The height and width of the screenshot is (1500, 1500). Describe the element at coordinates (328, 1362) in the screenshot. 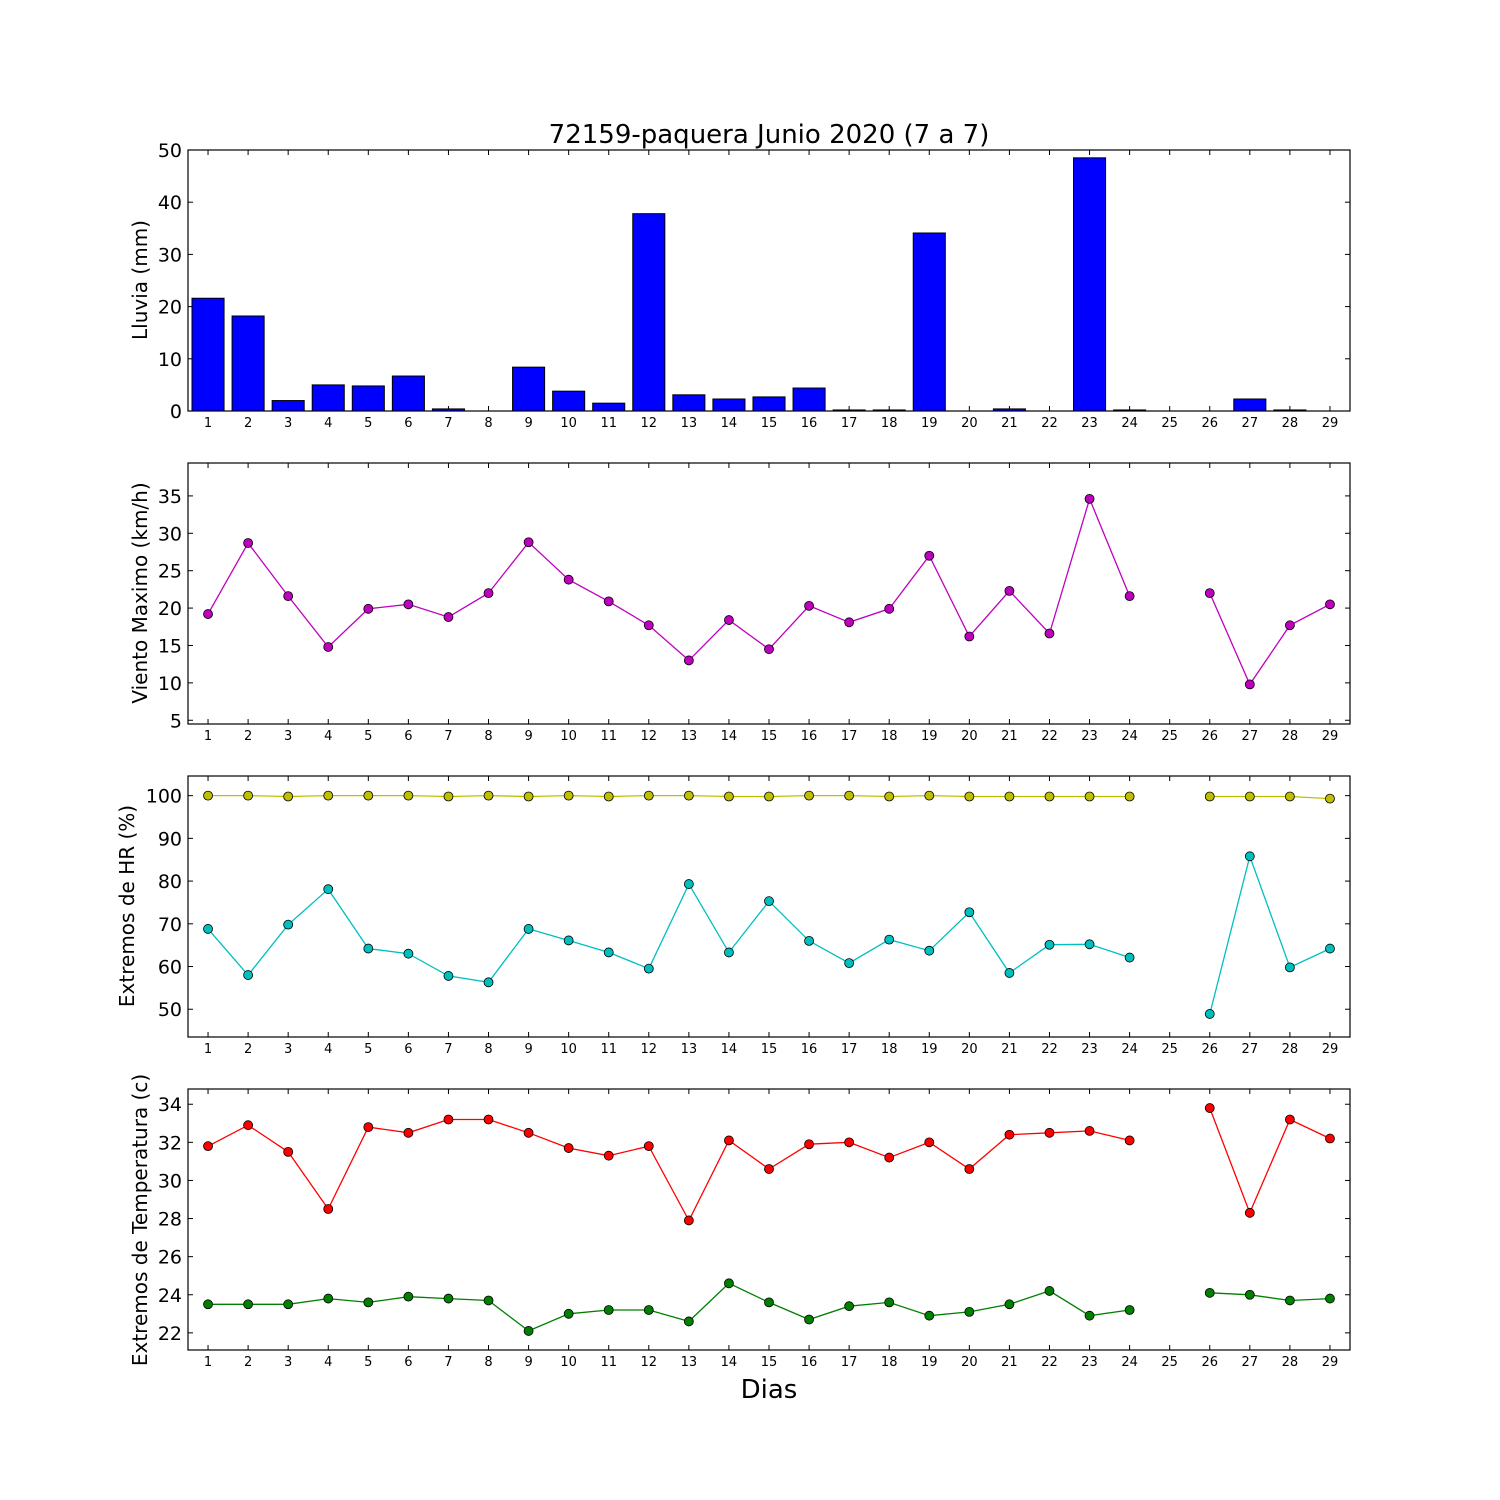

I see `temperature-x-tick-label: 4` at that location.